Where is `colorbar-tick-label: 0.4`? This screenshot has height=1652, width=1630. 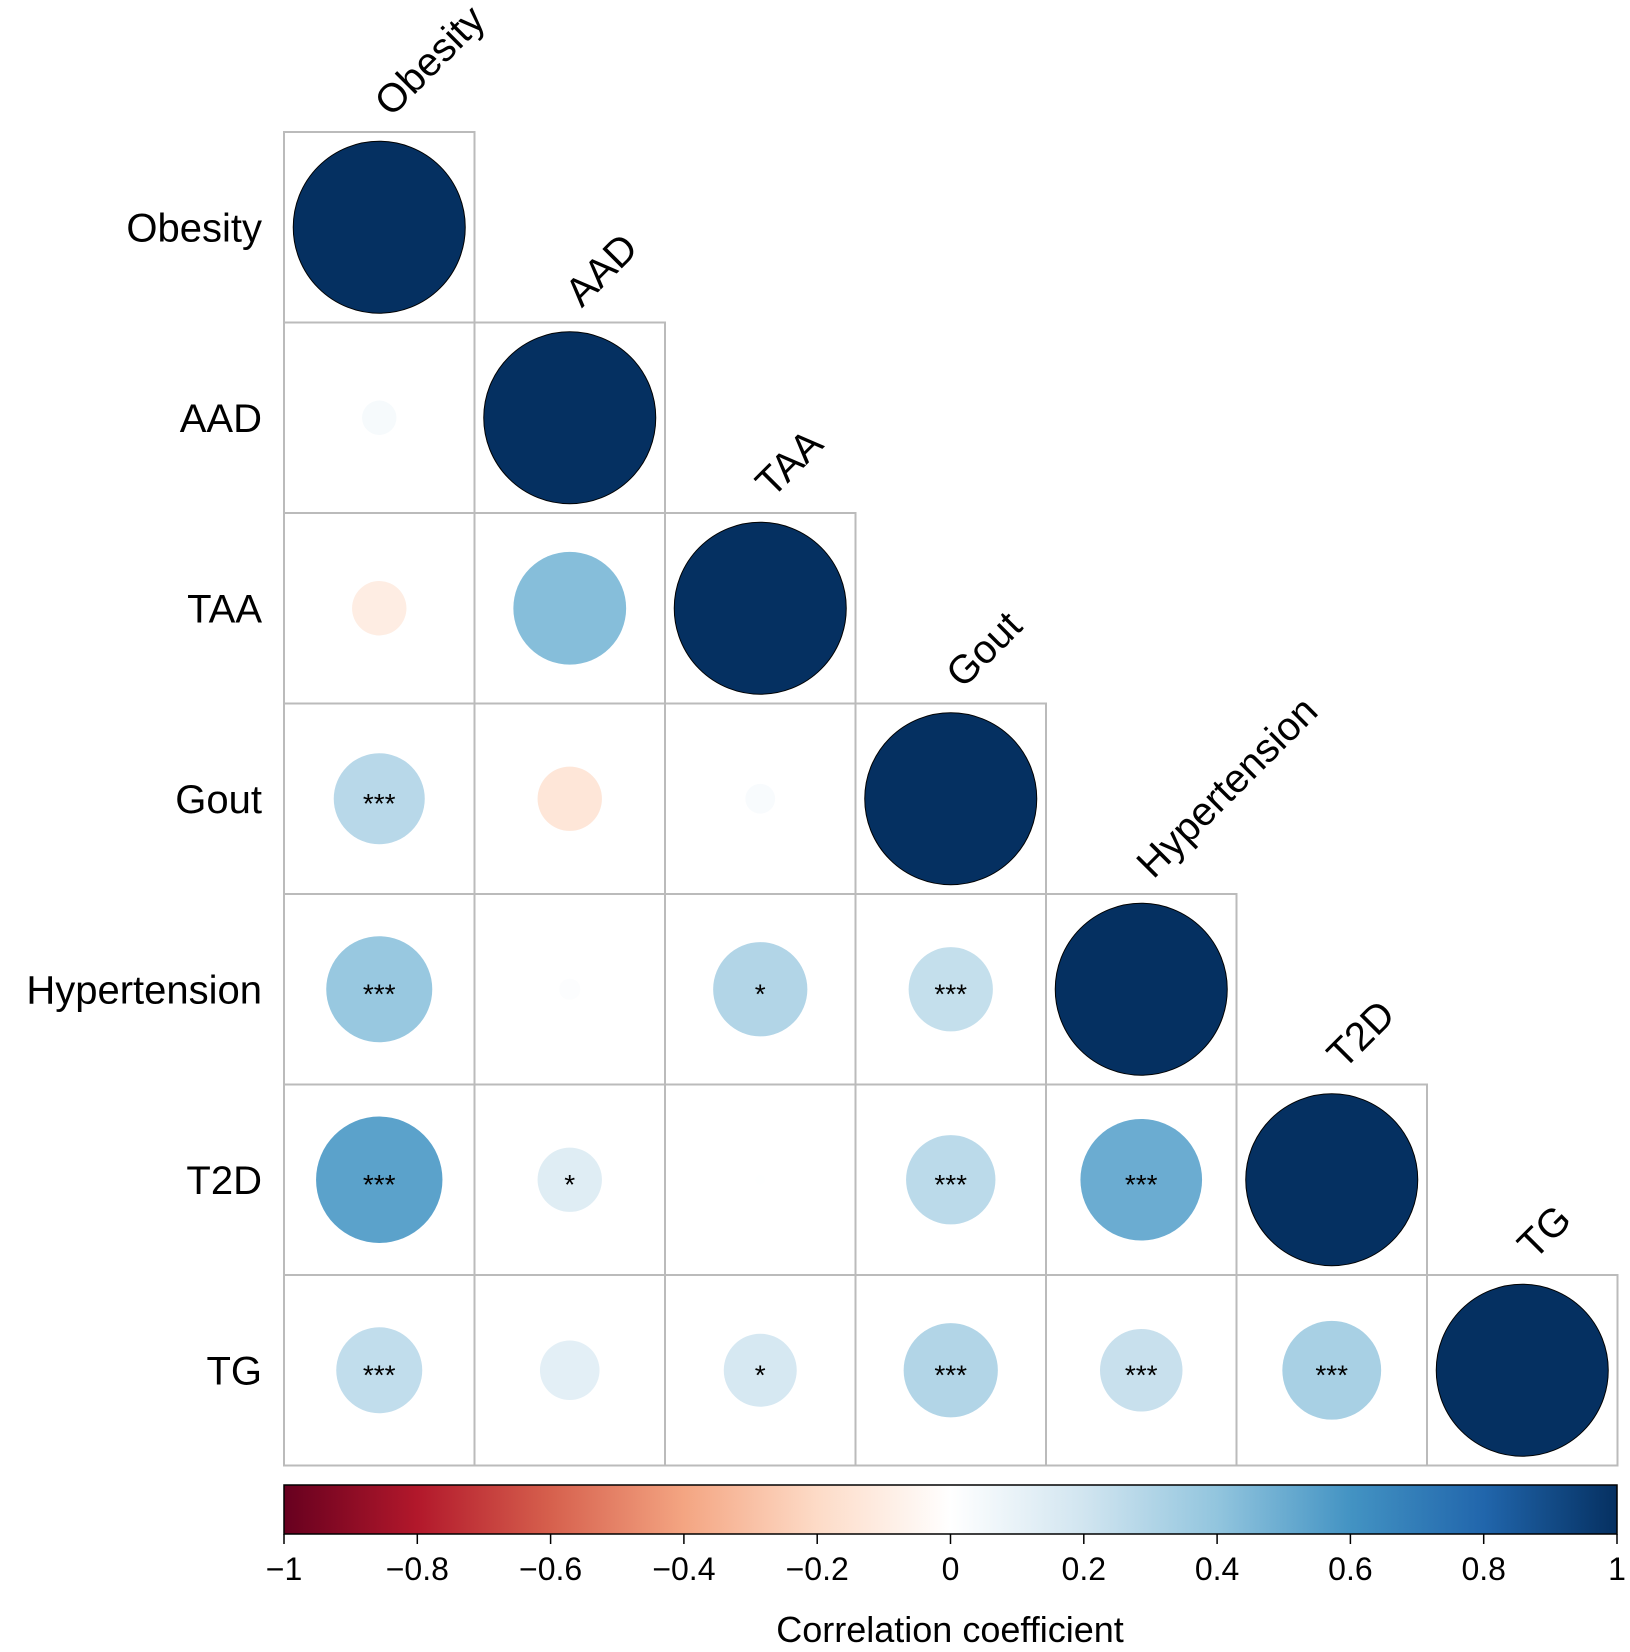 colorbar-tick-label: 0.4 is located at coordinates (1217, 1569).